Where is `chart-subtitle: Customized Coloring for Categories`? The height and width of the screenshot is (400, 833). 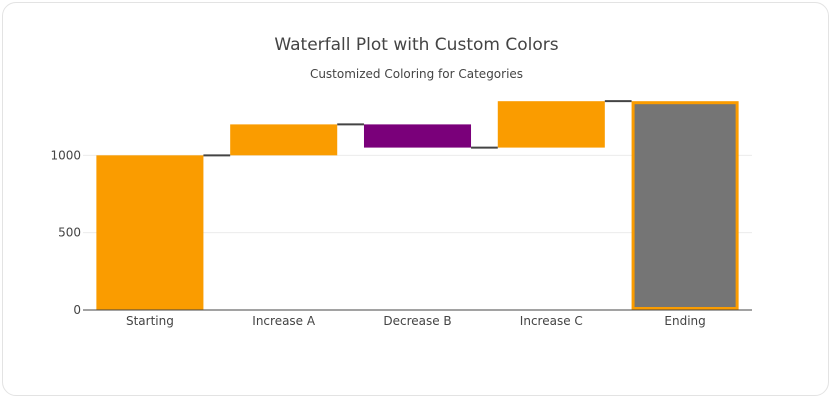 chart-subtitle: Customized Coloring for Categories is located at coordinates (416, 74).